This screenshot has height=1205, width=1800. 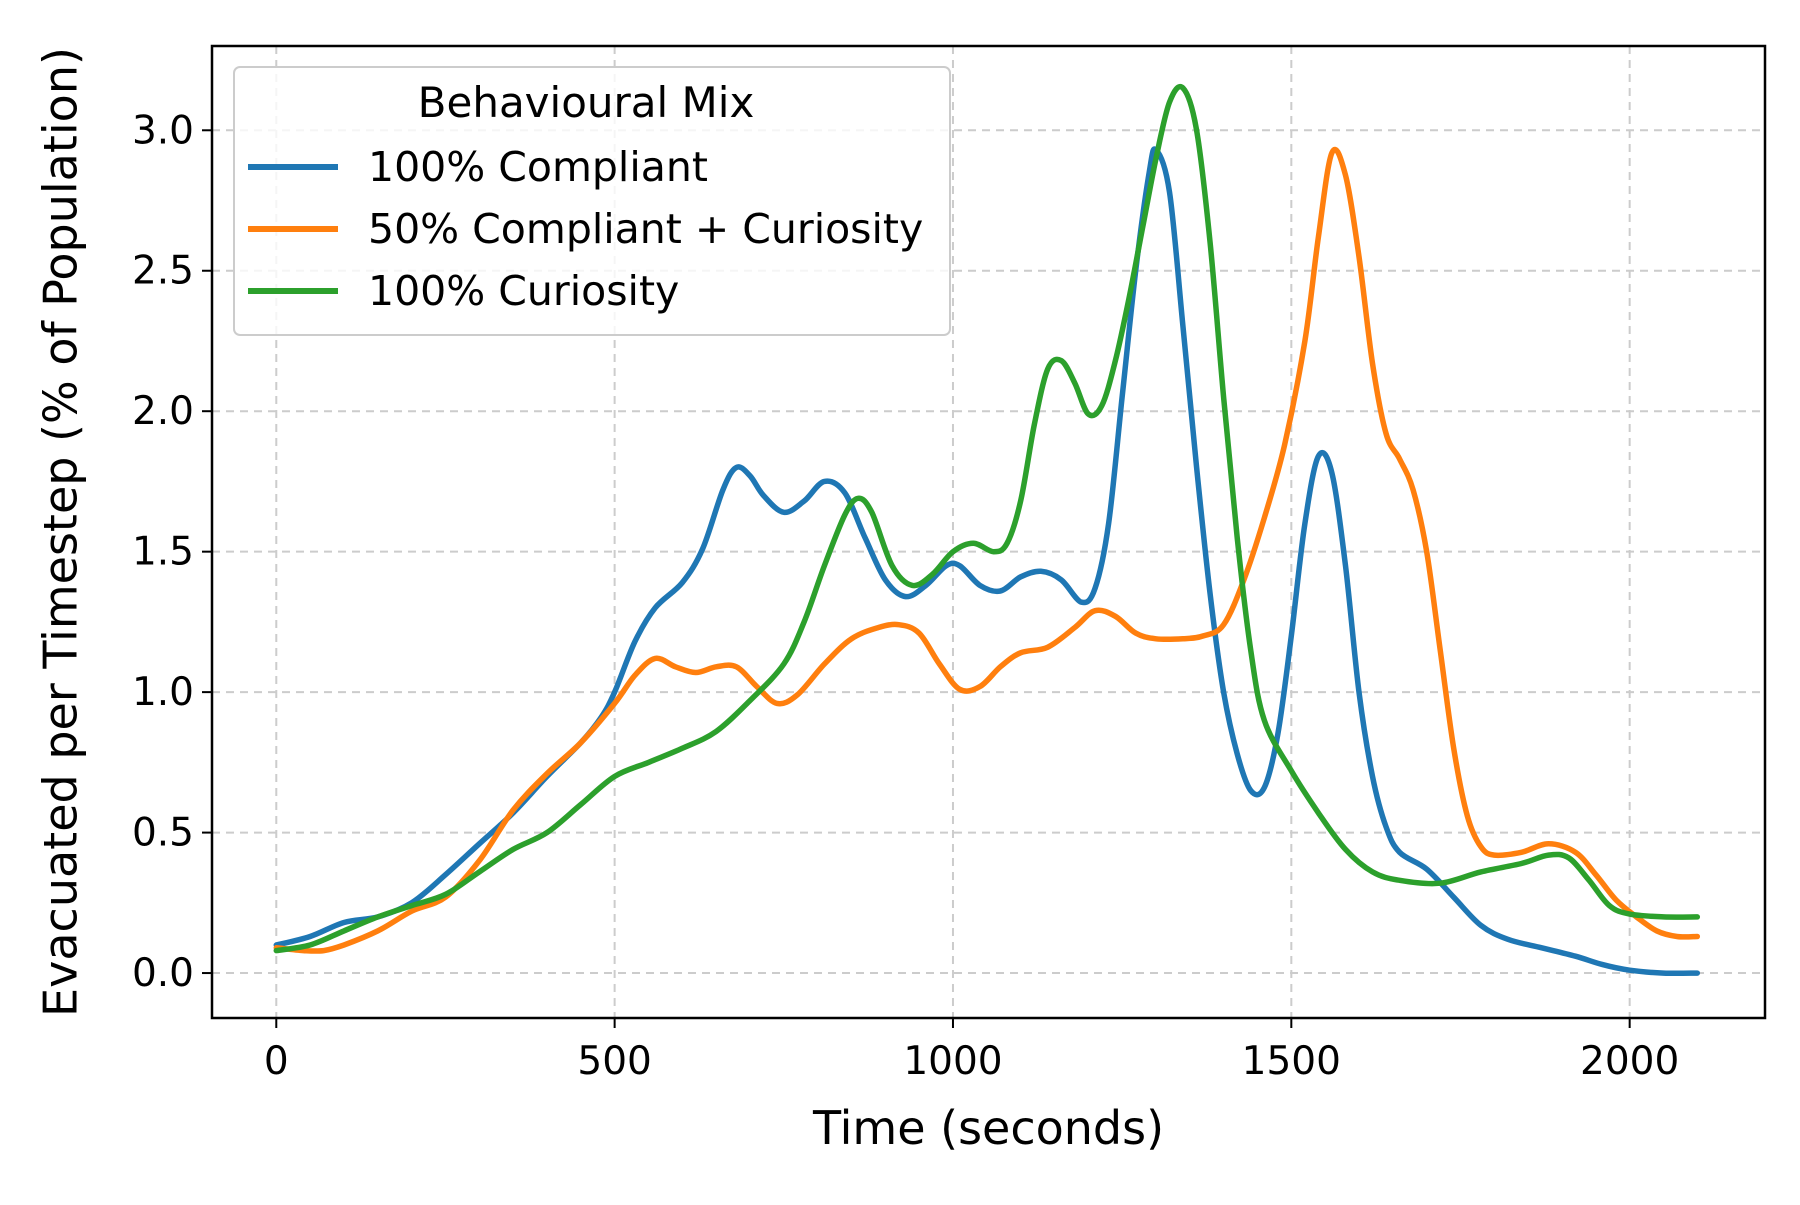 I want to click on legend-label-50-compliant-curiosity: 50% Compliant + Curiosity, so click(x=645, y=229).